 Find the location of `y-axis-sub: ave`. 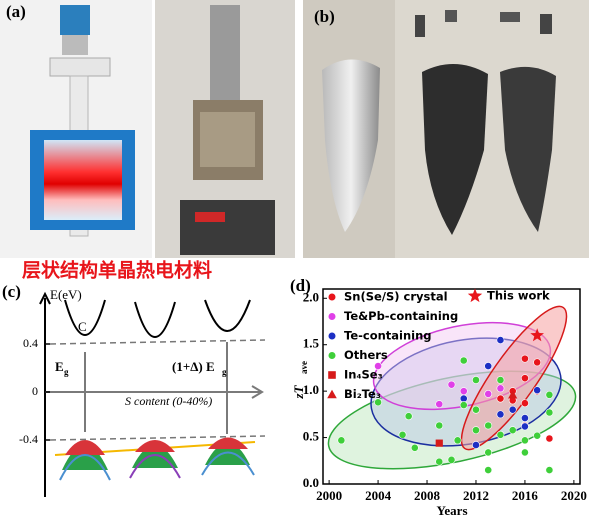

y-axis-sub: ave is located at coordinates (304, 367).